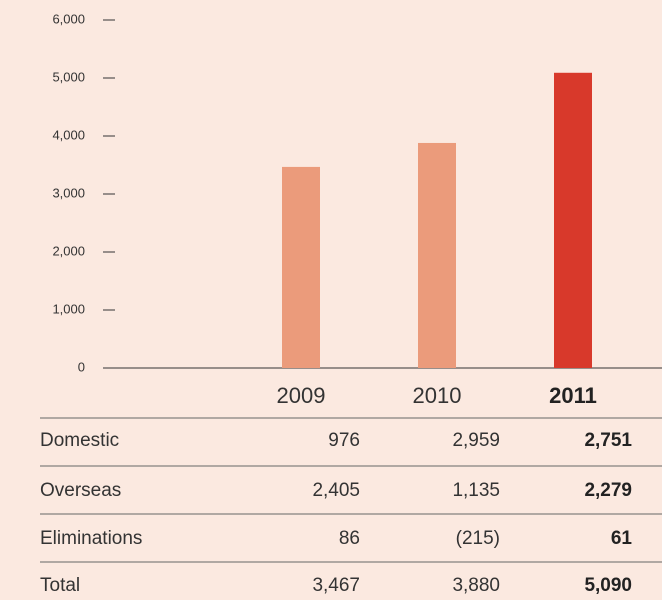 The height and width of the screenshot is (600, 662). Describe the element at coordinates (68, 250) in the screenshot. I see `y-tick-label: 2,000` at that location.